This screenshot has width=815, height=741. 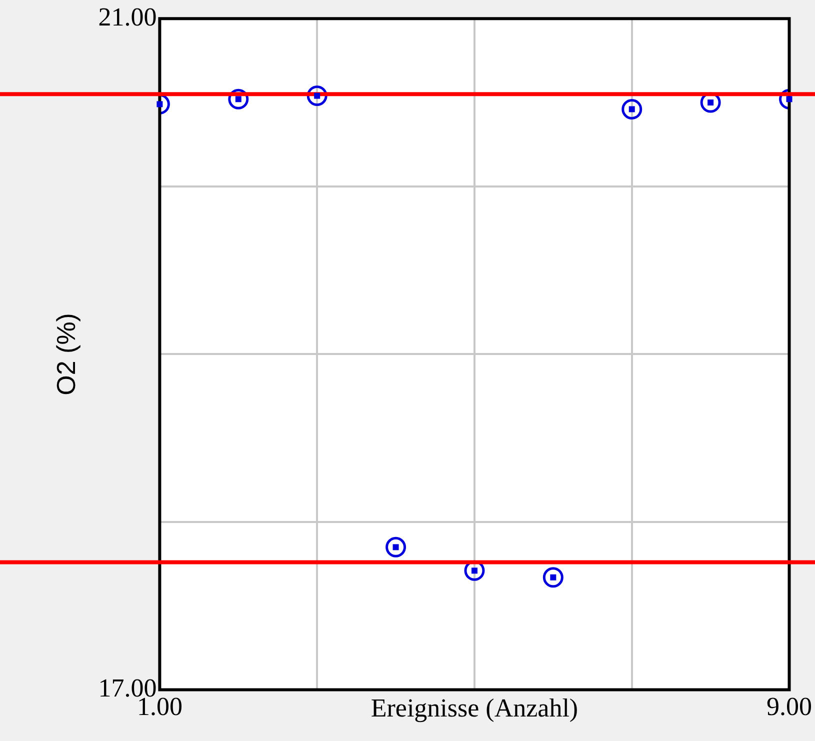 What do you see at coordinates (65, 354) in the screenshot?
I see `y-axis-title: O2 (%)` at bounding box center [65, 354].